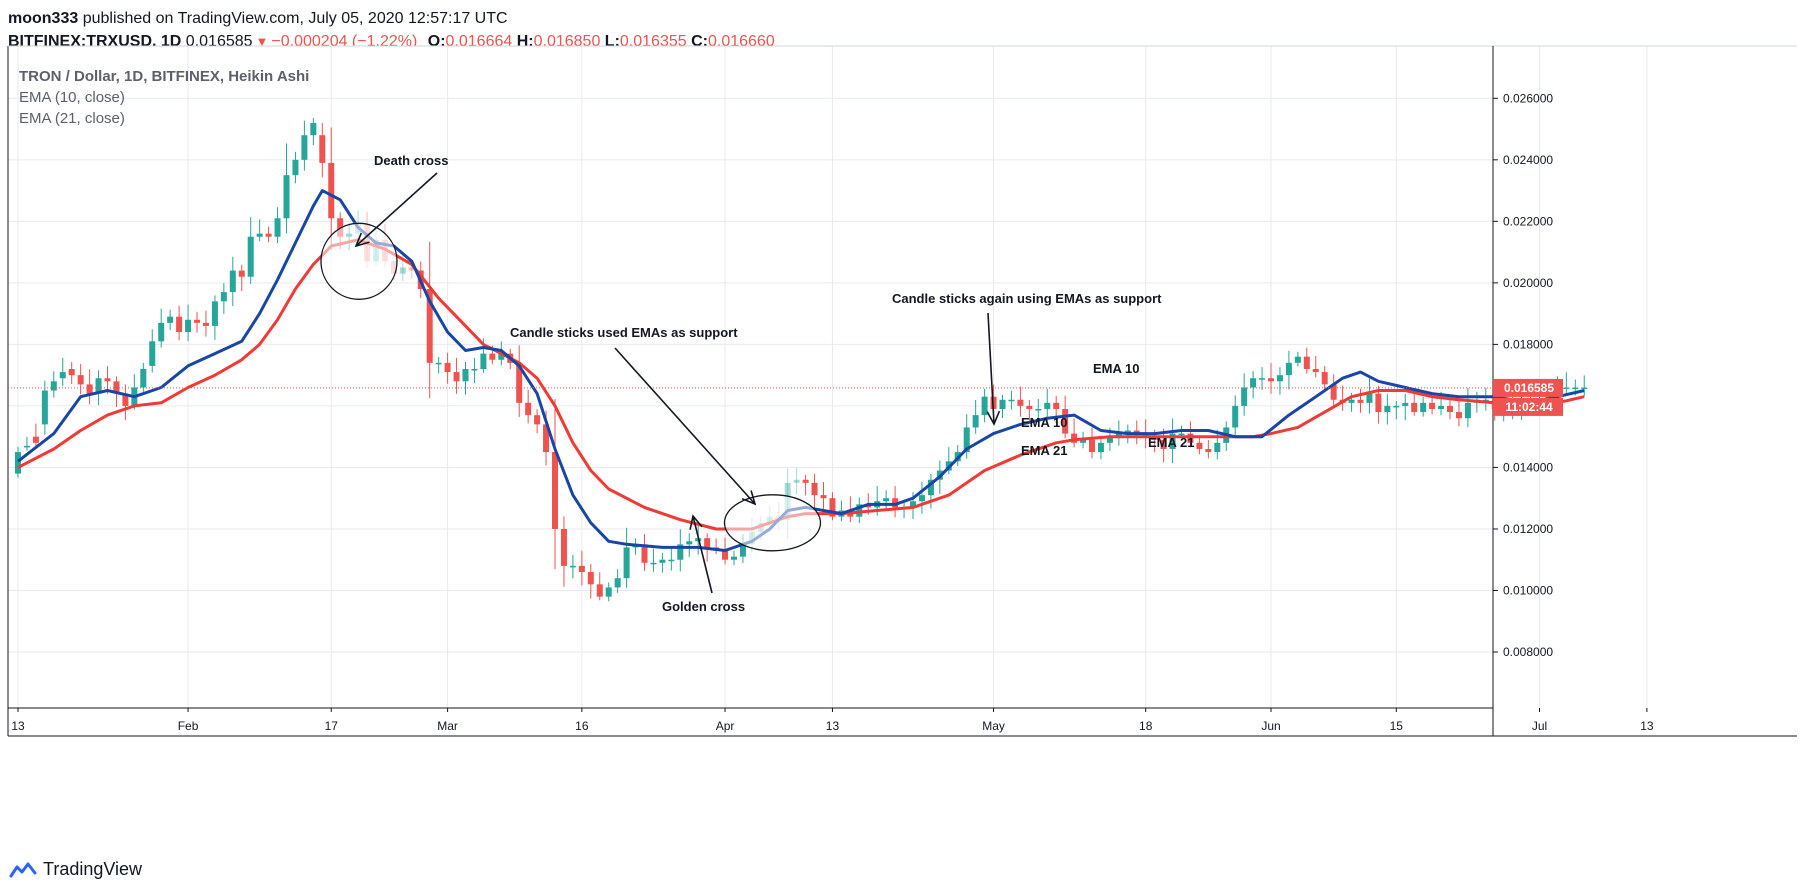 The width and height of the screenshot is (1805, 895). What do you see at coordinates (725, 726) in the screenshot?
I see `x-tick-label: Apr` at bounding box center [725, 726].